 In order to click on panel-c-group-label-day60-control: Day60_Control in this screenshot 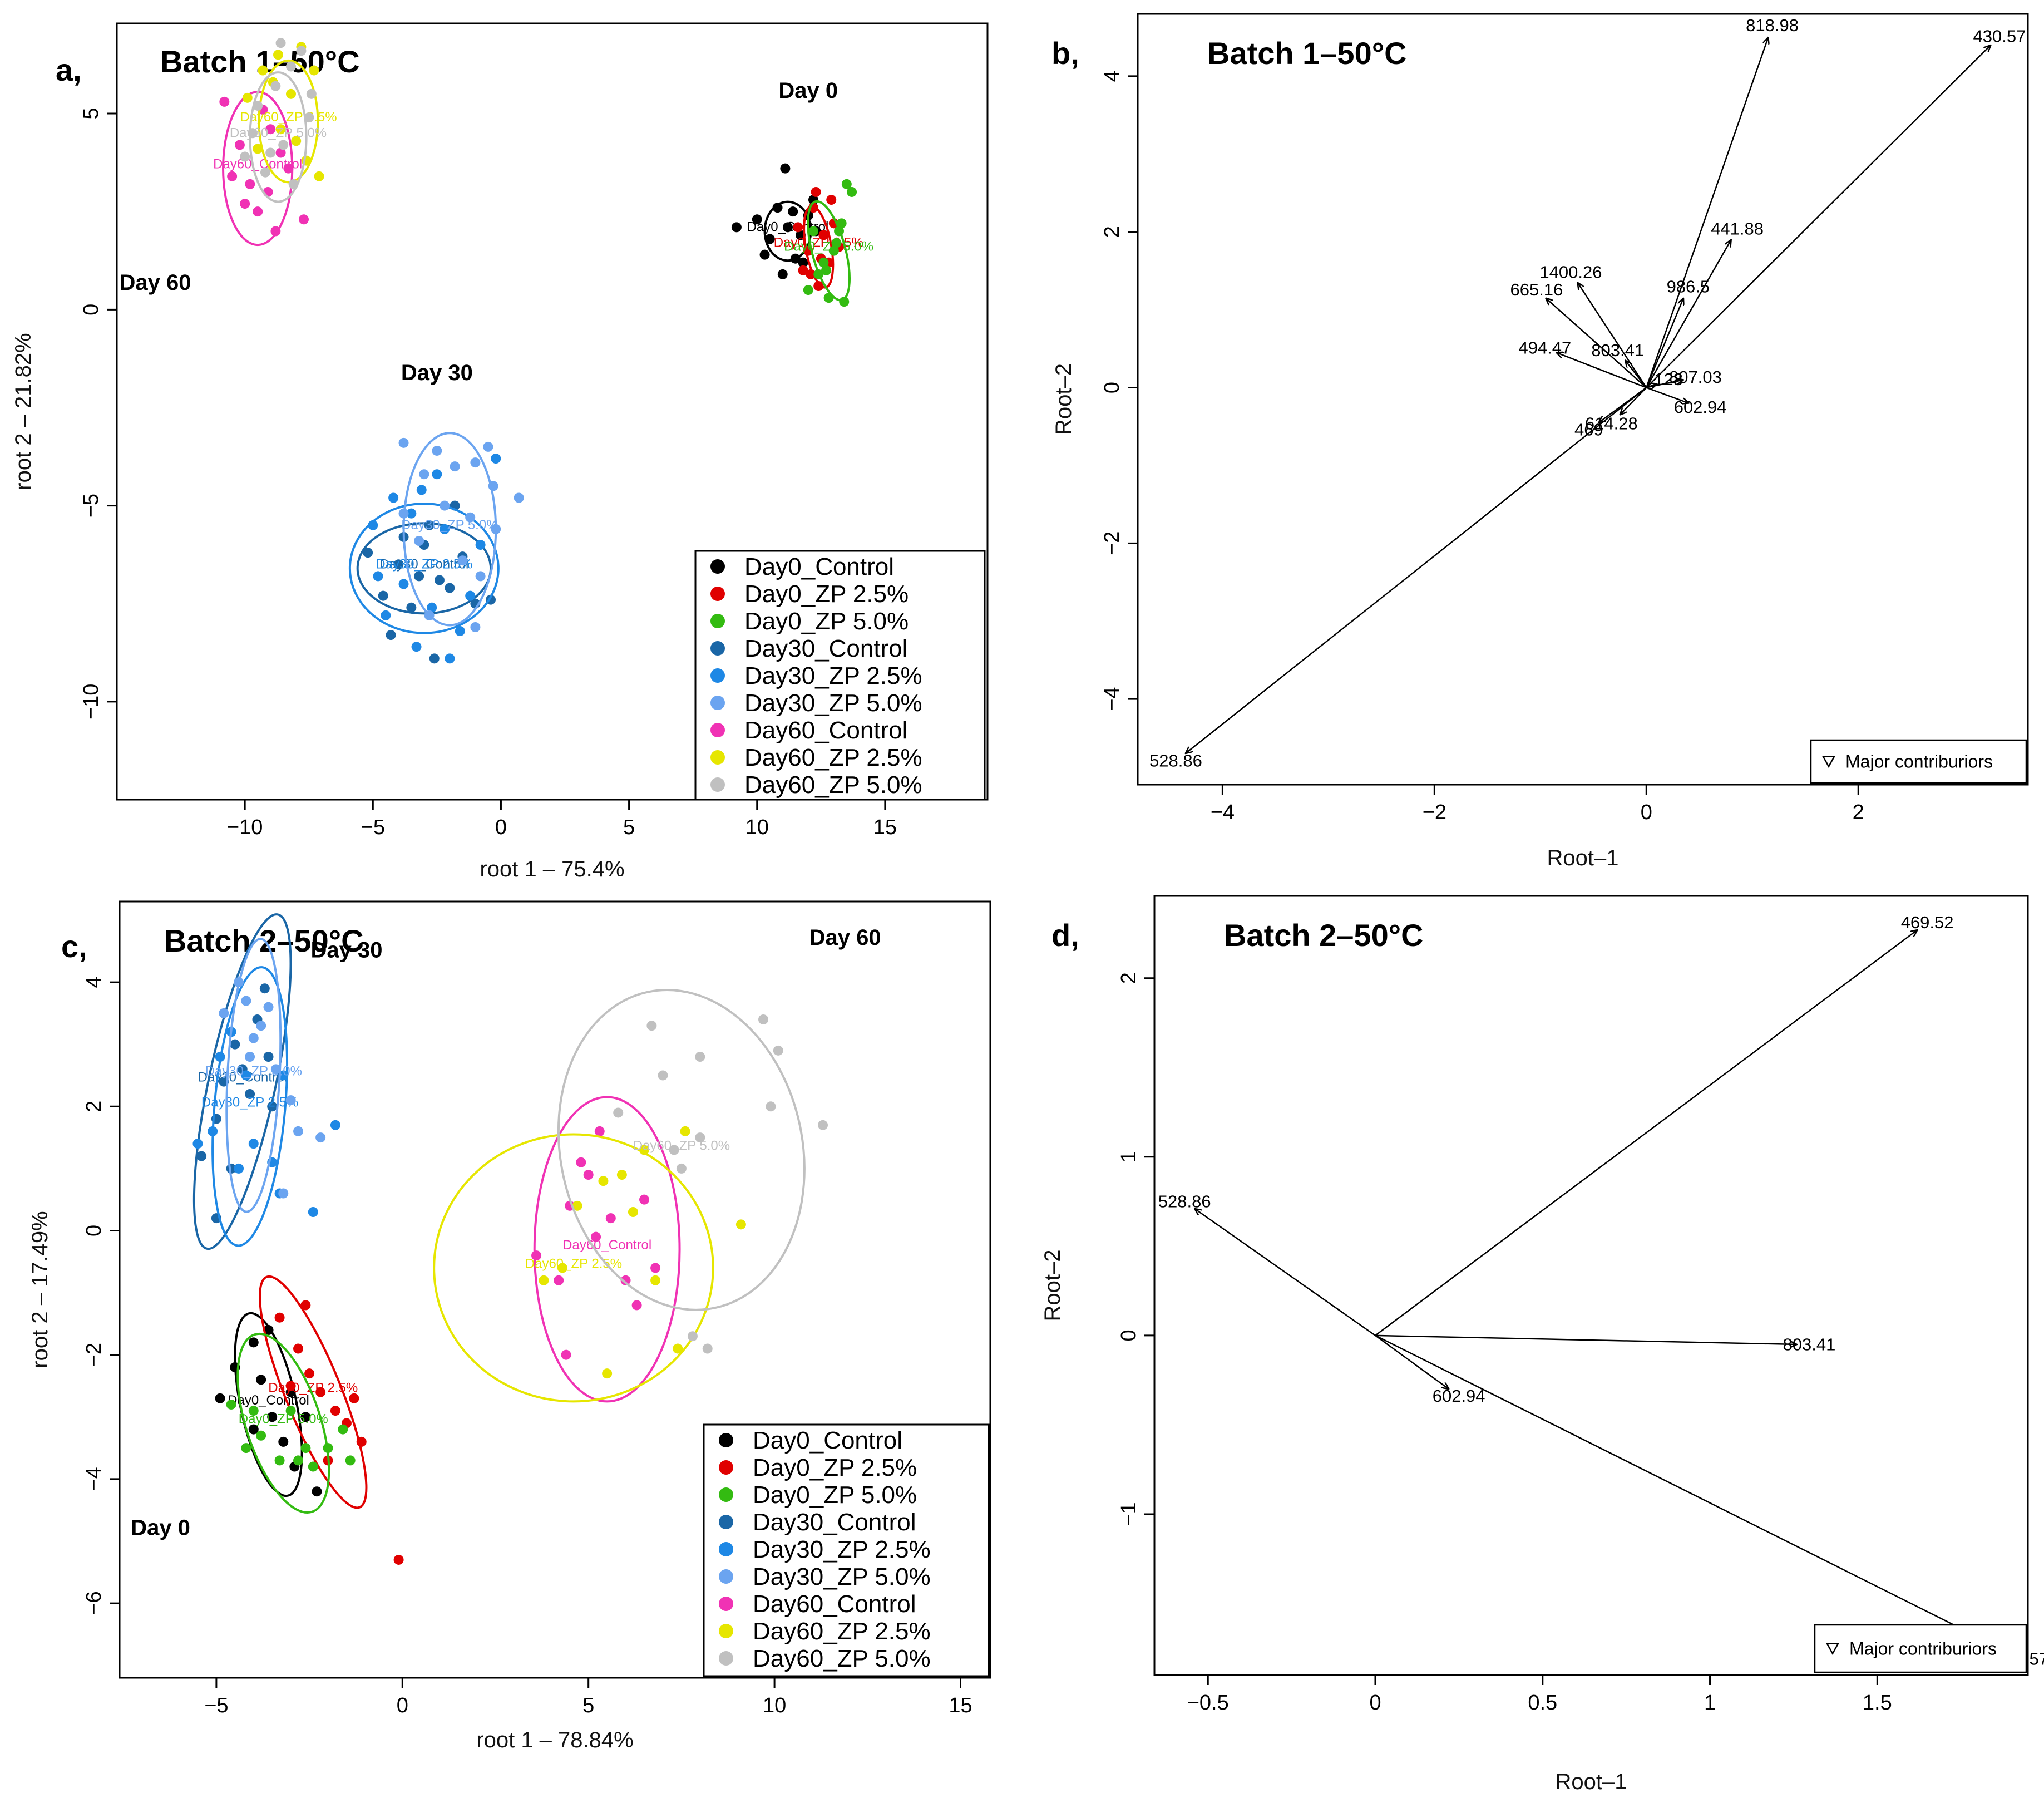, I will do `click(606, 1245)`.